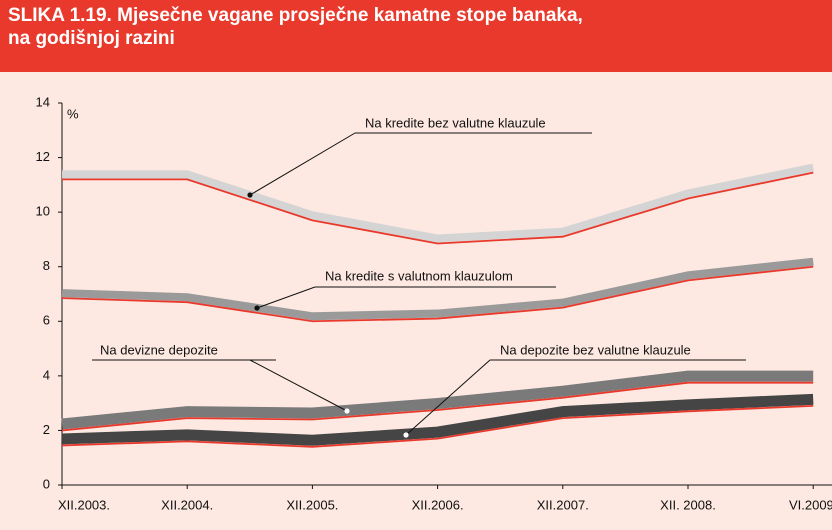  What do you see at coordinates (46, 374) in the screenshot?
I see `y-tick-label: 4` at bounding box center [46, 374].